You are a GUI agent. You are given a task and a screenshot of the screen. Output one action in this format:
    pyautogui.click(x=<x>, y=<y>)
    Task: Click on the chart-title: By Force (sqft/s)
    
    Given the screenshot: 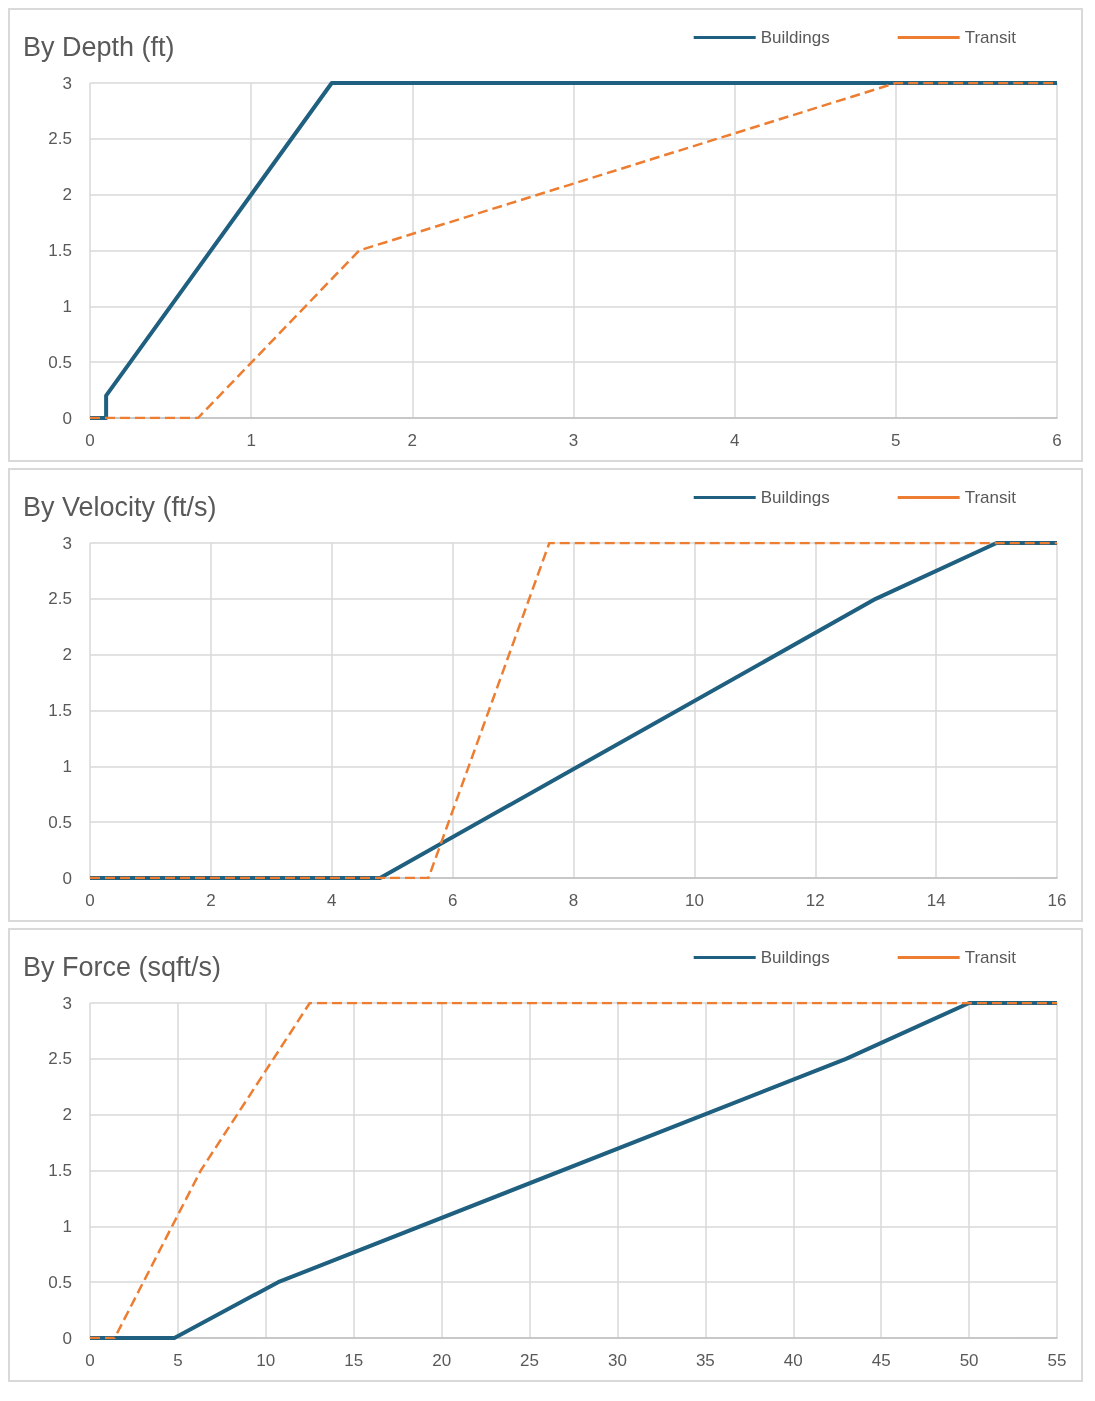 What is the action you would take?
    pyautogui.click(x=122, y=966)
    